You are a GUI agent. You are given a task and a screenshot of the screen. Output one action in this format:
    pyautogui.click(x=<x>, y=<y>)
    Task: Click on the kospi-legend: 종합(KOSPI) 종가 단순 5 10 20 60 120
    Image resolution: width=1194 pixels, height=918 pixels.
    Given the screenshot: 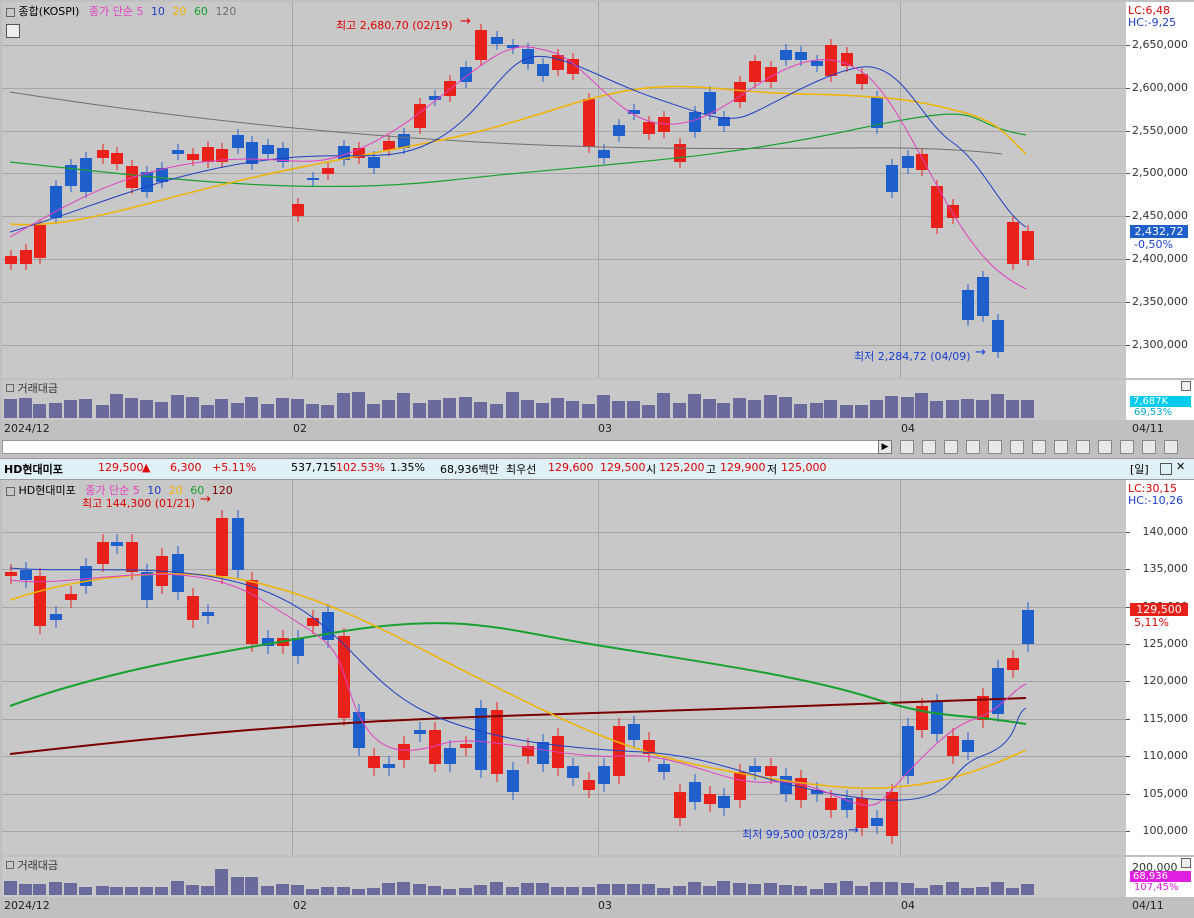 What is the action you would take?
    pyautogui.click(x=121, y=11)
    